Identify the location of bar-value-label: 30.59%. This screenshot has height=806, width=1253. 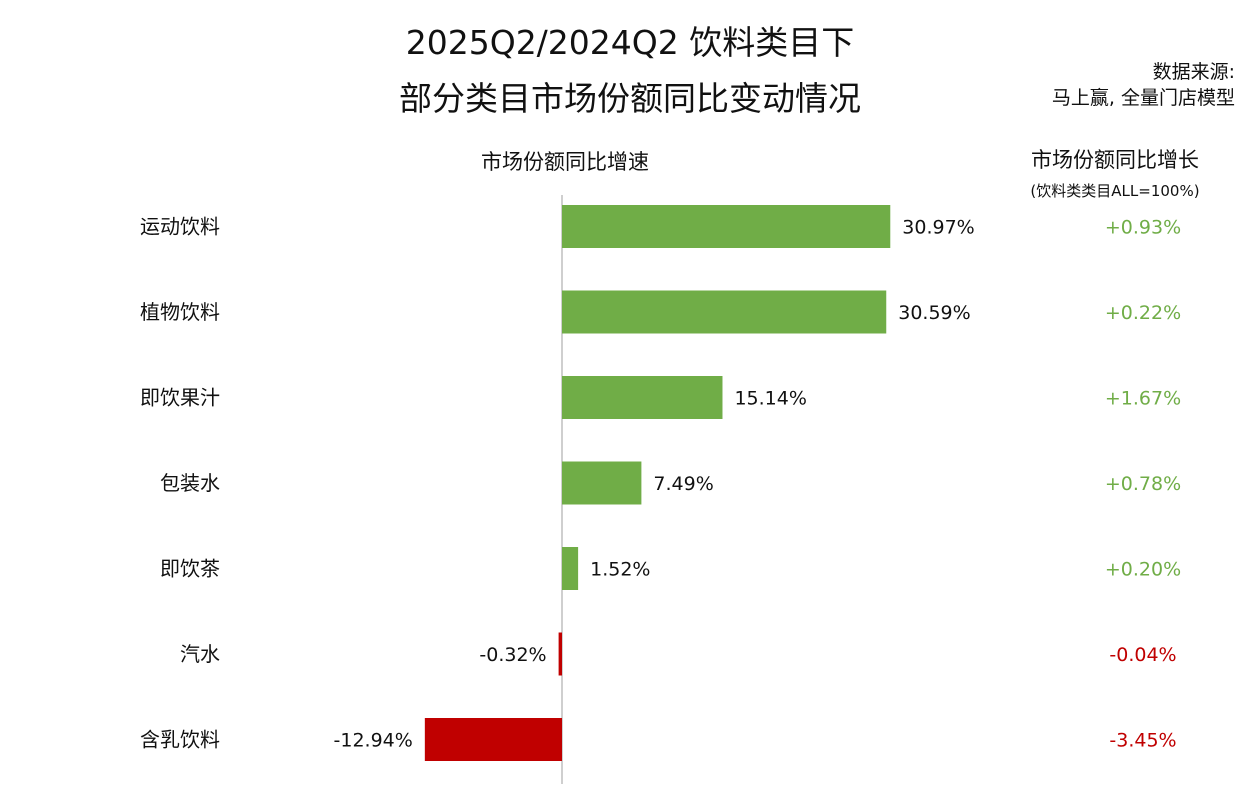
(934, 313).